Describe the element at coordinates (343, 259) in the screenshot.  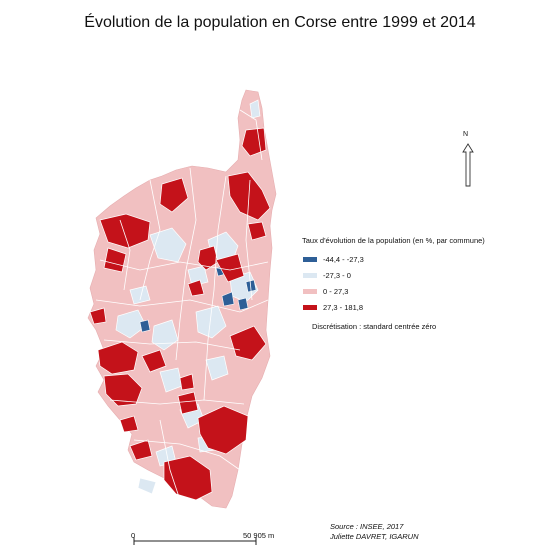
I see `legend-label: -44,4 - -27,3` at that location.